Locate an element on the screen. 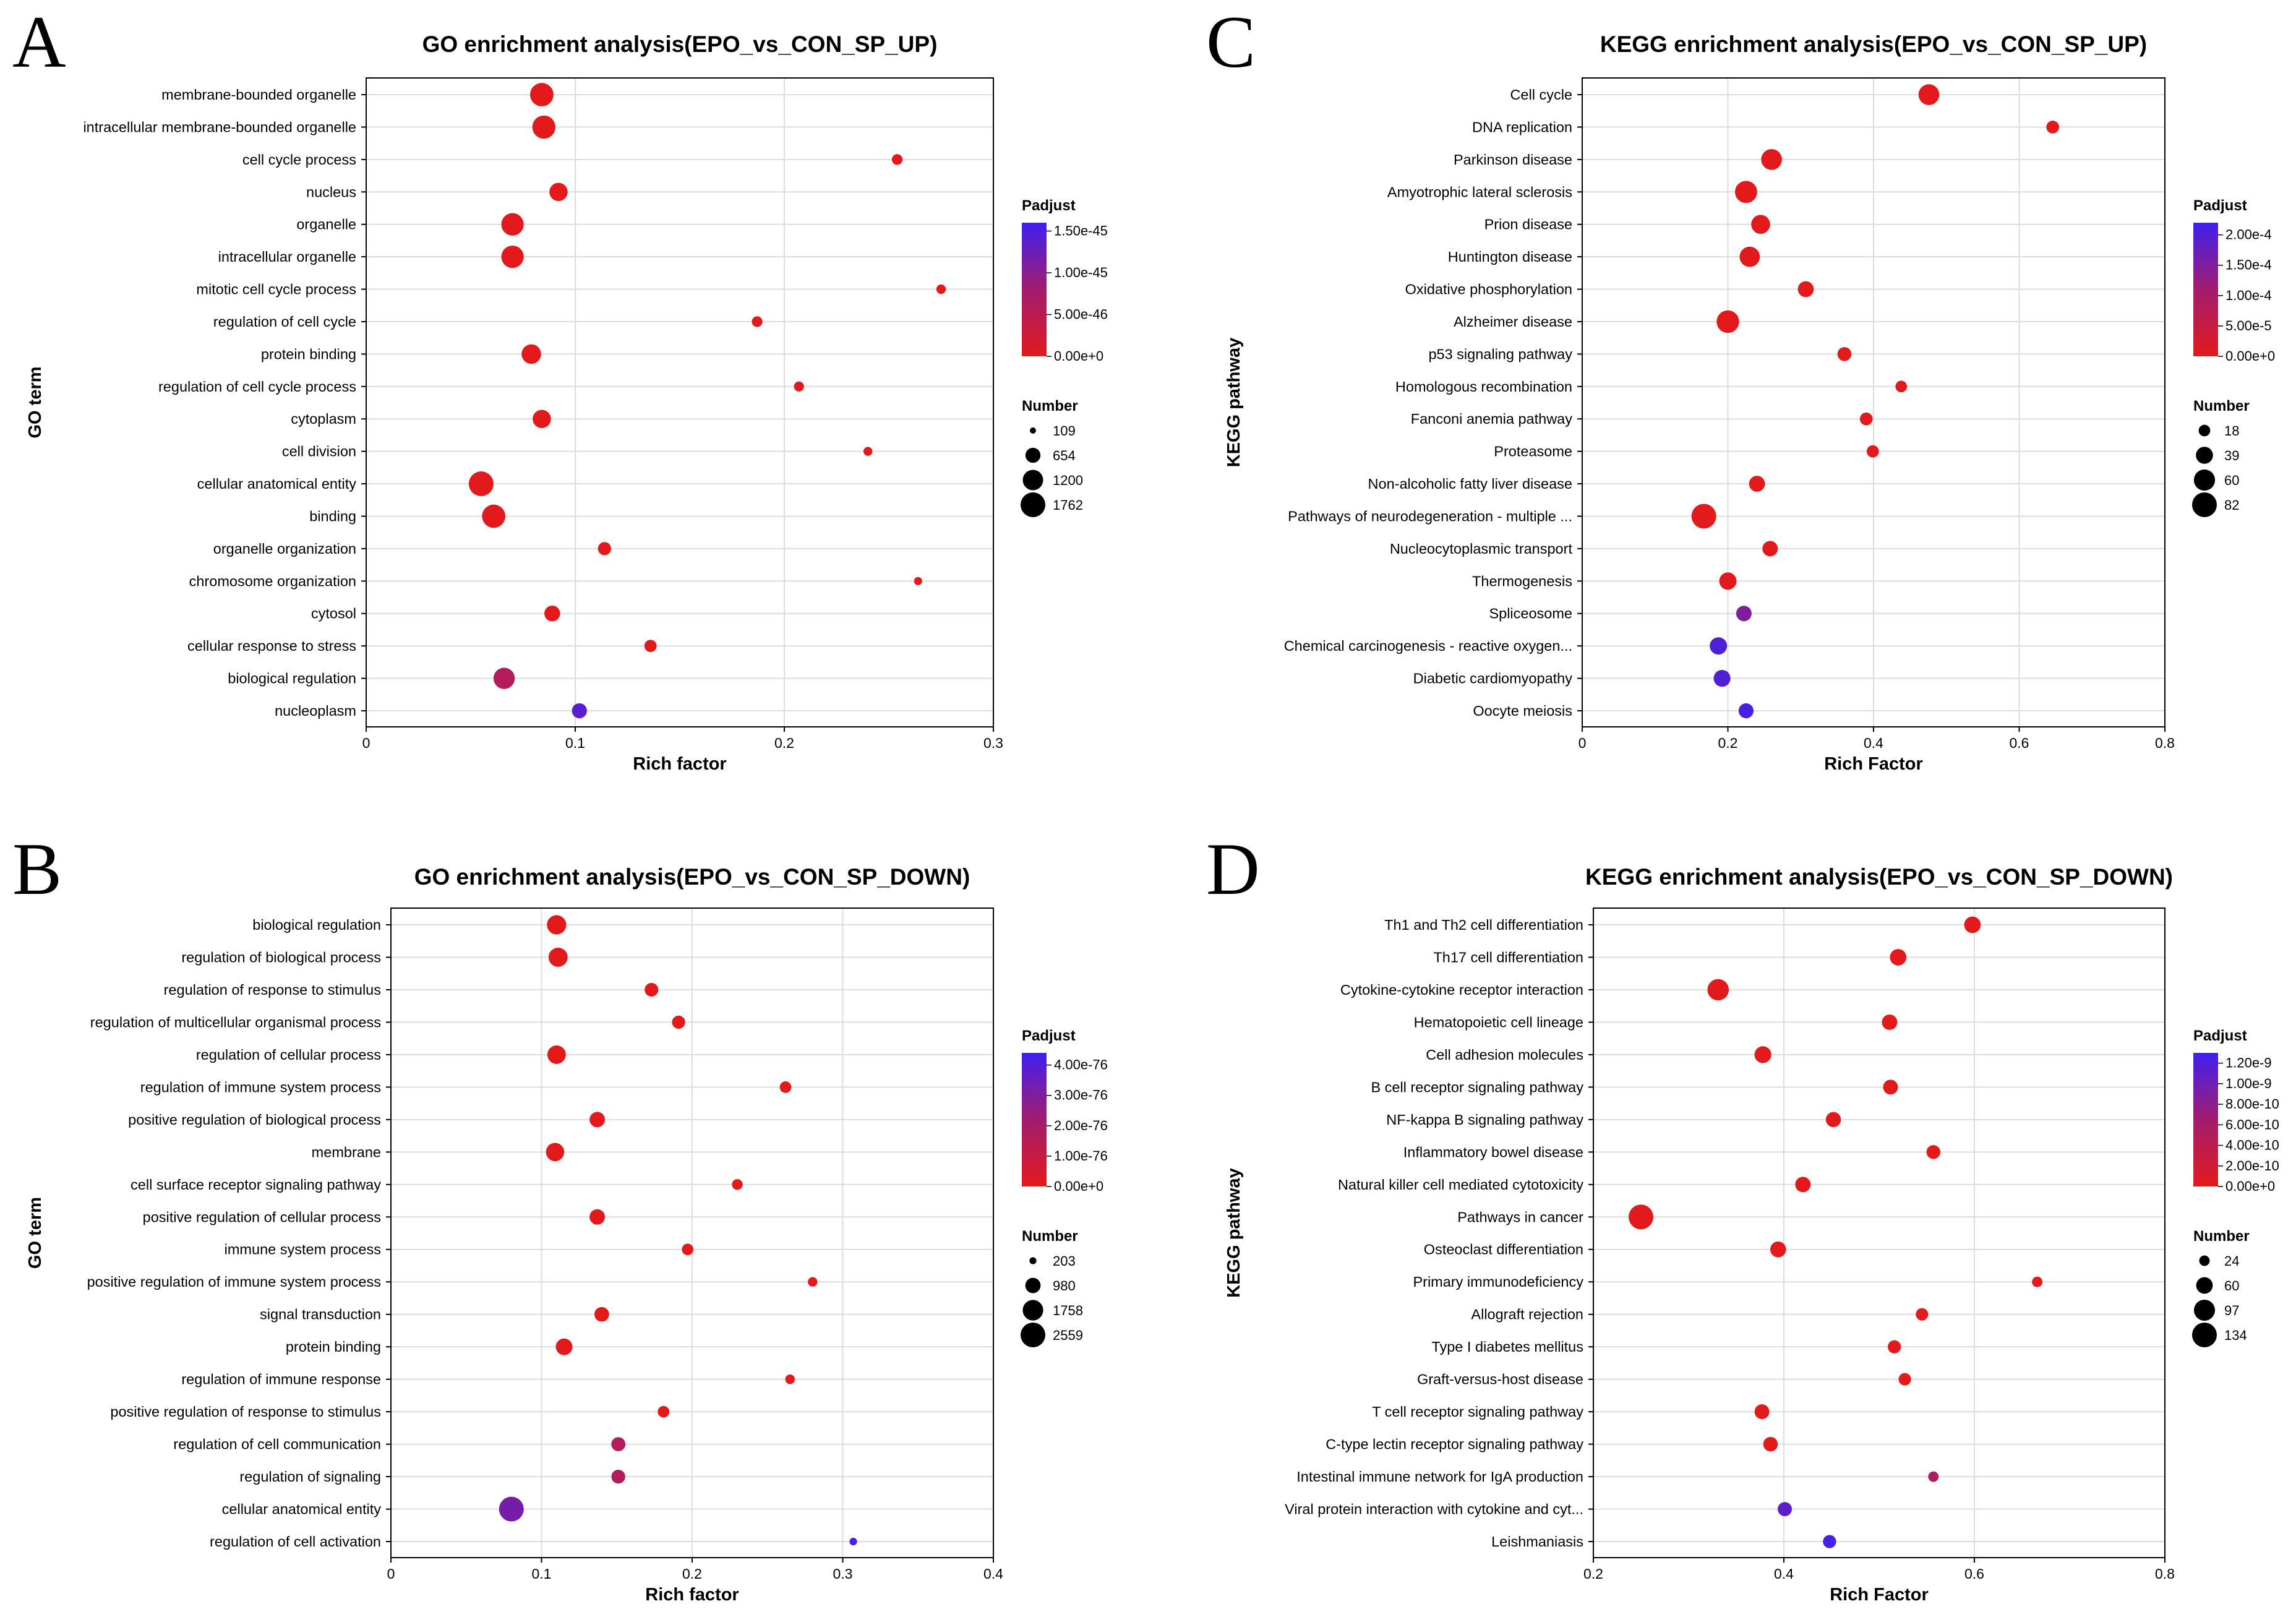 This screenshot has height=1609, width=2296. plot-frame is located at coordinates (1879, 1232).